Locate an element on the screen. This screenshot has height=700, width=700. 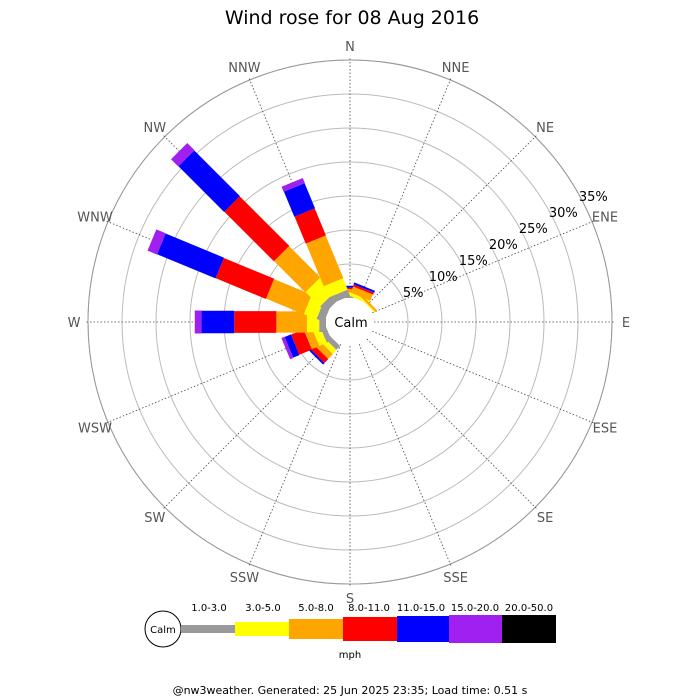
legend-unit-label: mph is located at coordinates (350, 655).